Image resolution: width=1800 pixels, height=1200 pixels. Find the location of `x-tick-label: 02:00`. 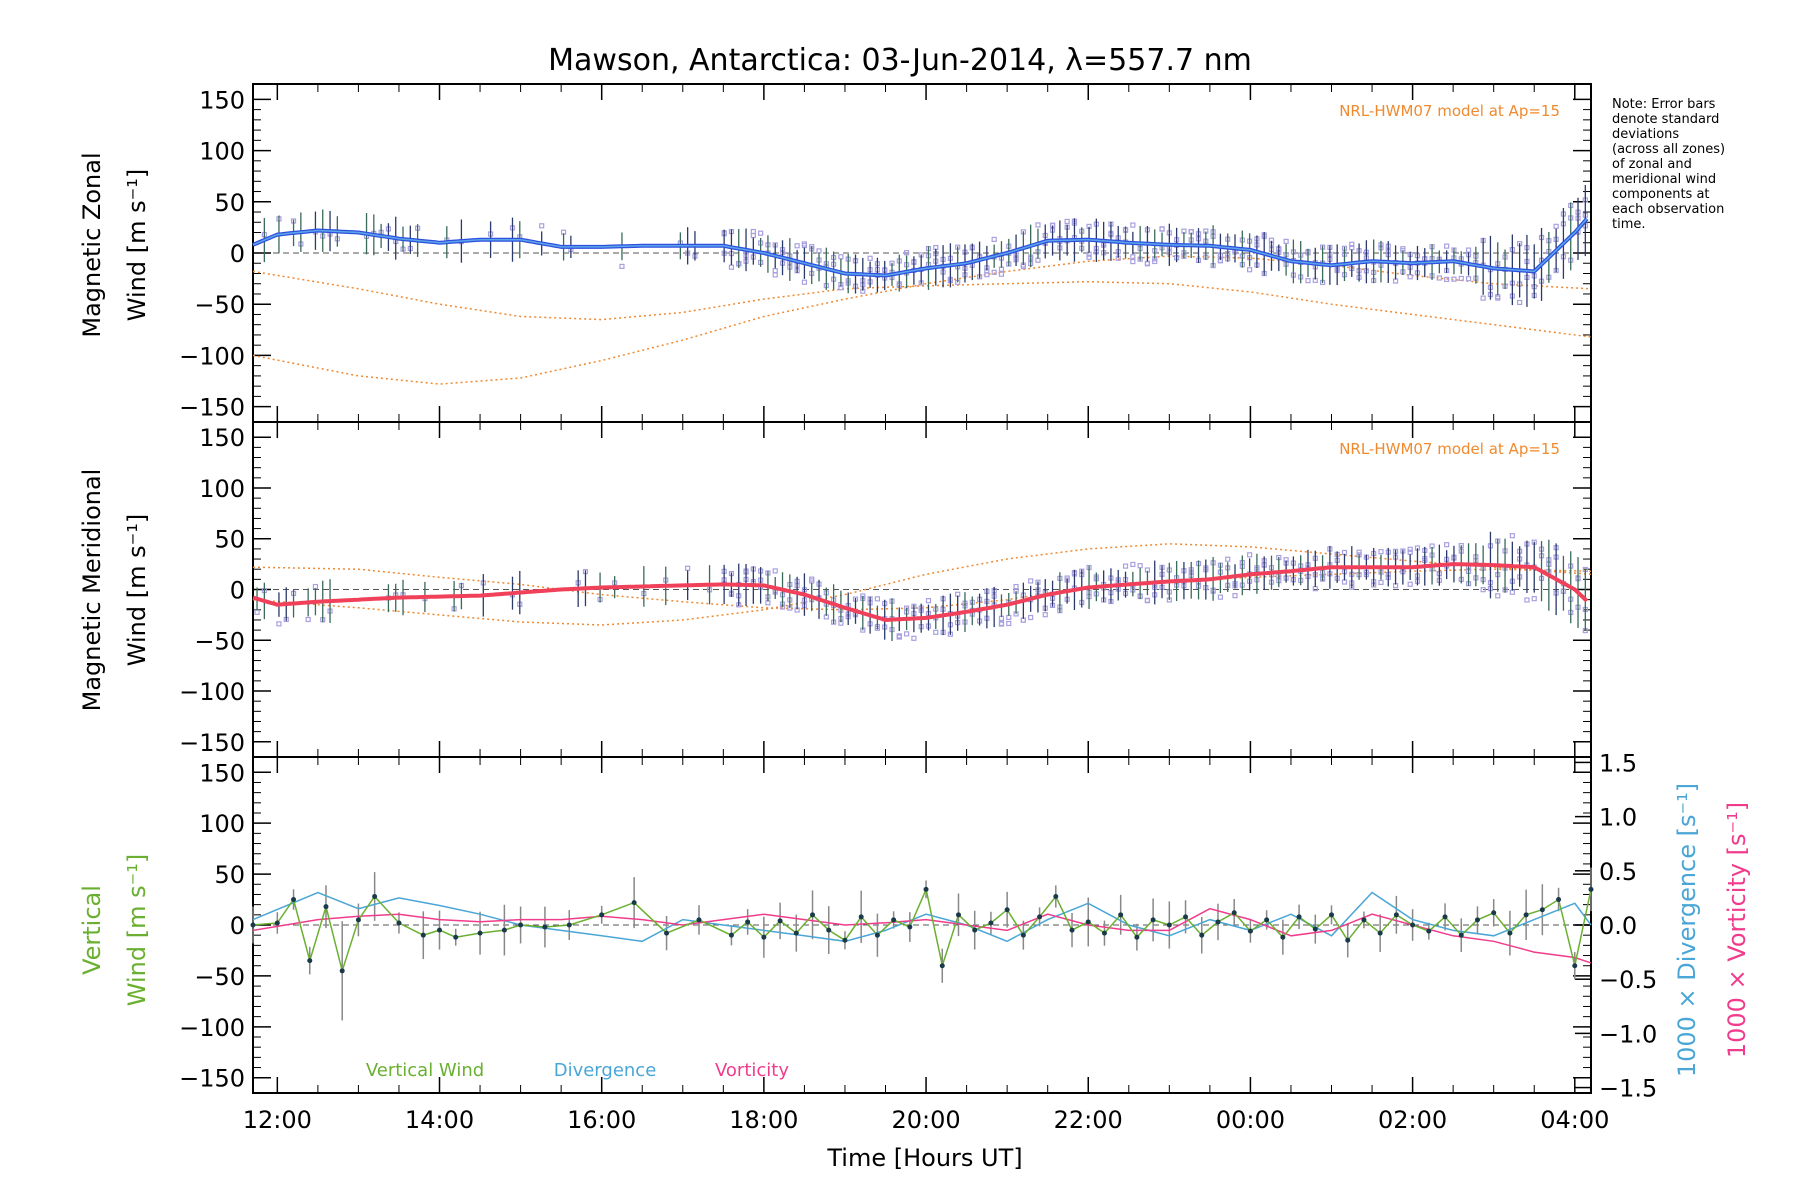

x-tick-label: 02:00 is located at coordinates (1412, 1120).